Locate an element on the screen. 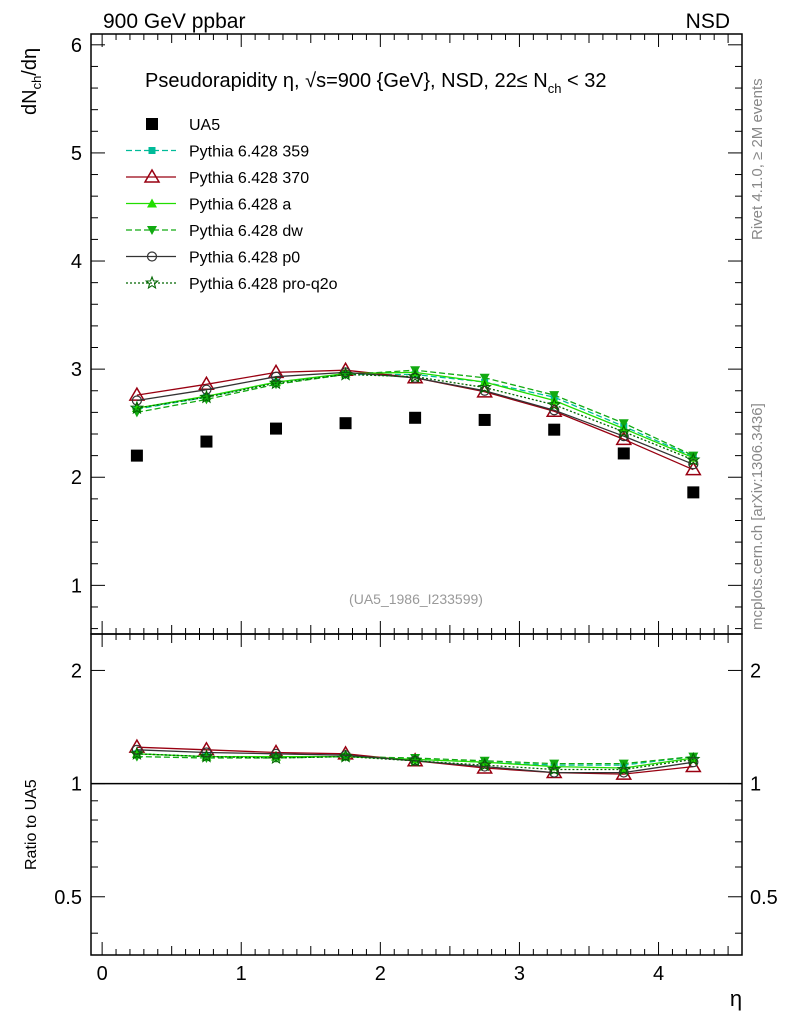 The height and width of the screenshot is (1024, 786). series-line-pdw is located at coordinates (415, 760).